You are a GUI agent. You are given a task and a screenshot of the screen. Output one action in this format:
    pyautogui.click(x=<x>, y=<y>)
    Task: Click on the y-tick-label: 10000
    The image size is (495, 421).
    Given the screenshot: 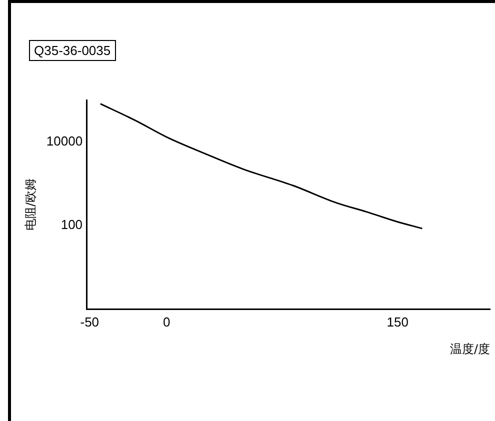 What is the action you would take?
    pyautogui.click(x=64, y=140)
    